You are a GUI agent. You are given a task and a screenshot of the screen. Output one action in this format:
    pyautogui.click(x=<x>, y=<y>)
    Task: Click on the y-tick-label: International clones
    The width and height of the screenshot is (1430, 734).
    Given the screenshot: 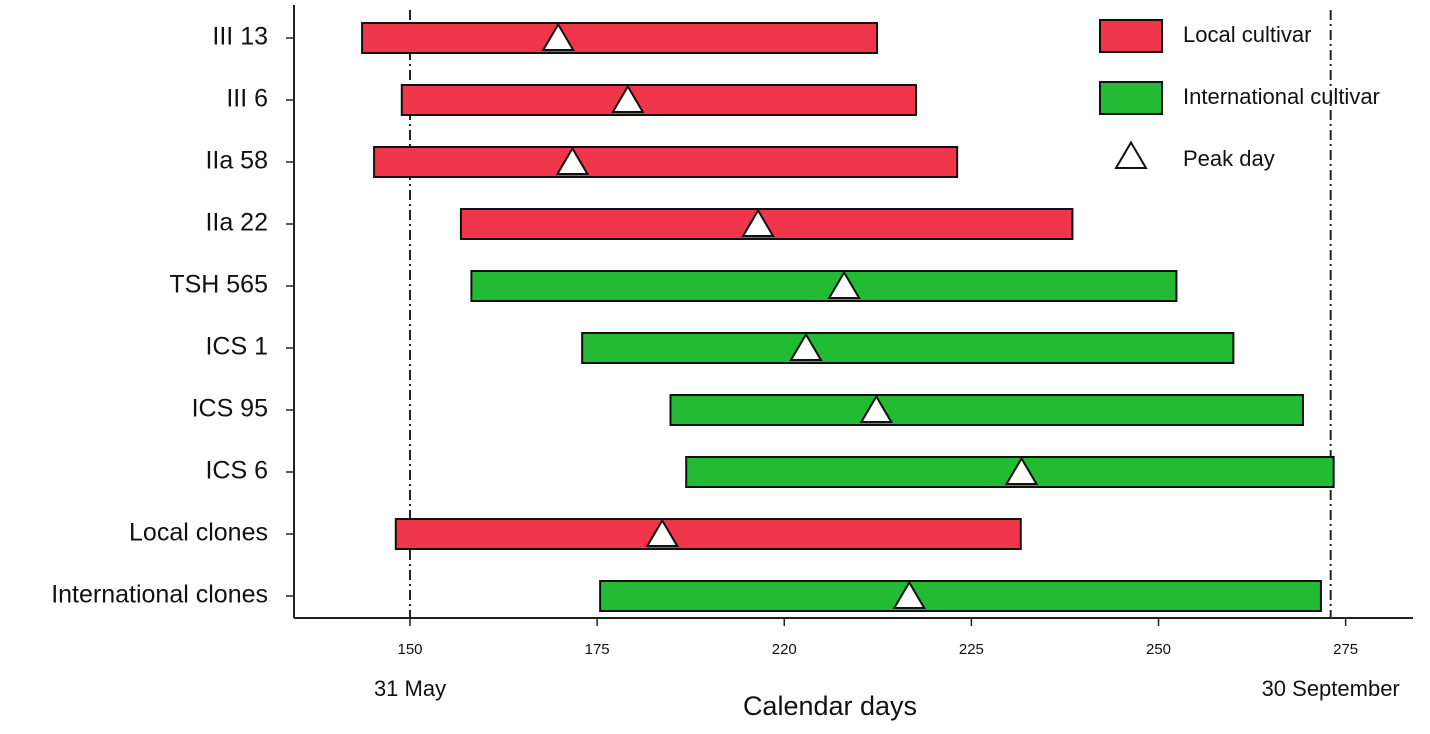 What is the action you would take?
    pyautogui.click(x=159, y=595)
    